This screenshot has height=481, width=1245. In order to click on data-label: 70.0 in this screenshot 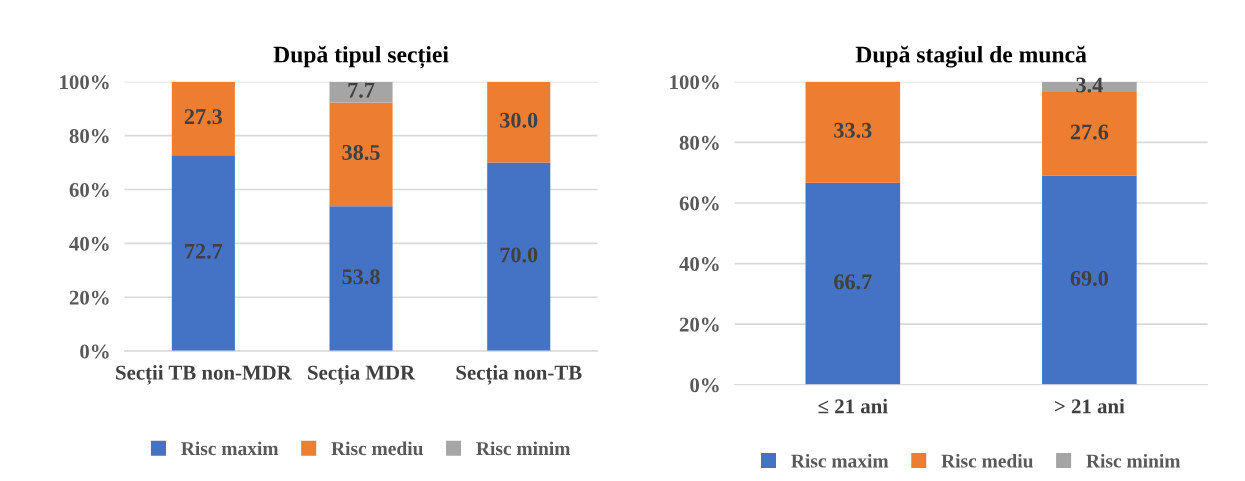, I will do `click(519, 255)`.